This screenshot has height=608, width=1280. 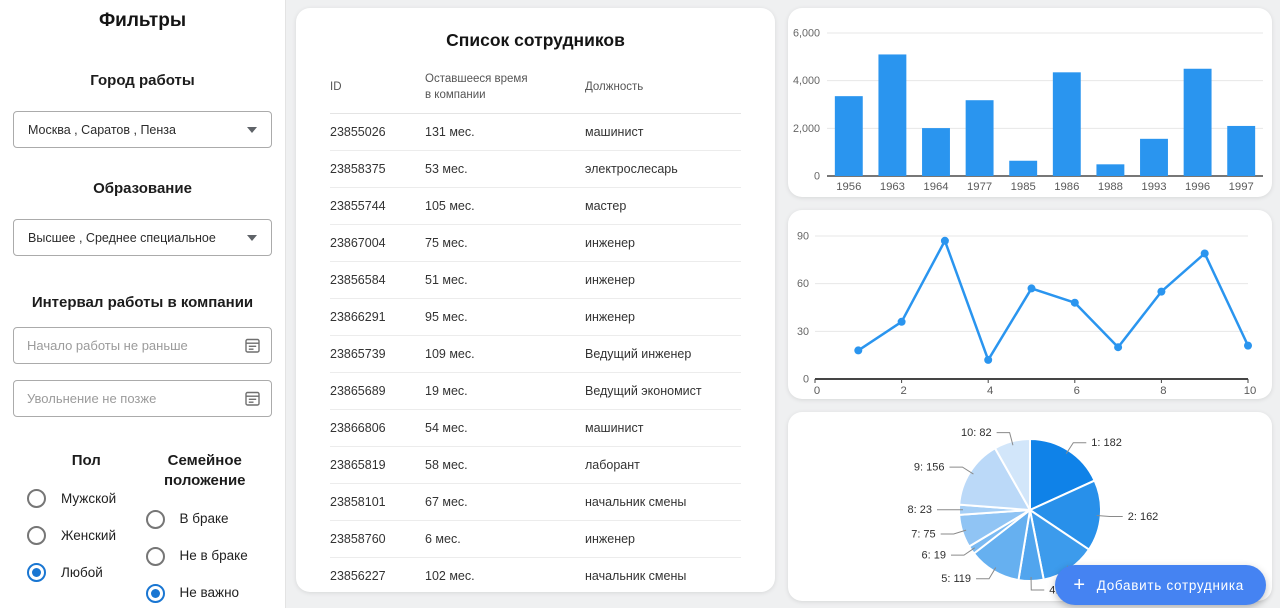 What do you see at coordinates (929, 468) in the screenshot?
I see `svg-text: 9: 156` at bounding box center [929, 468].